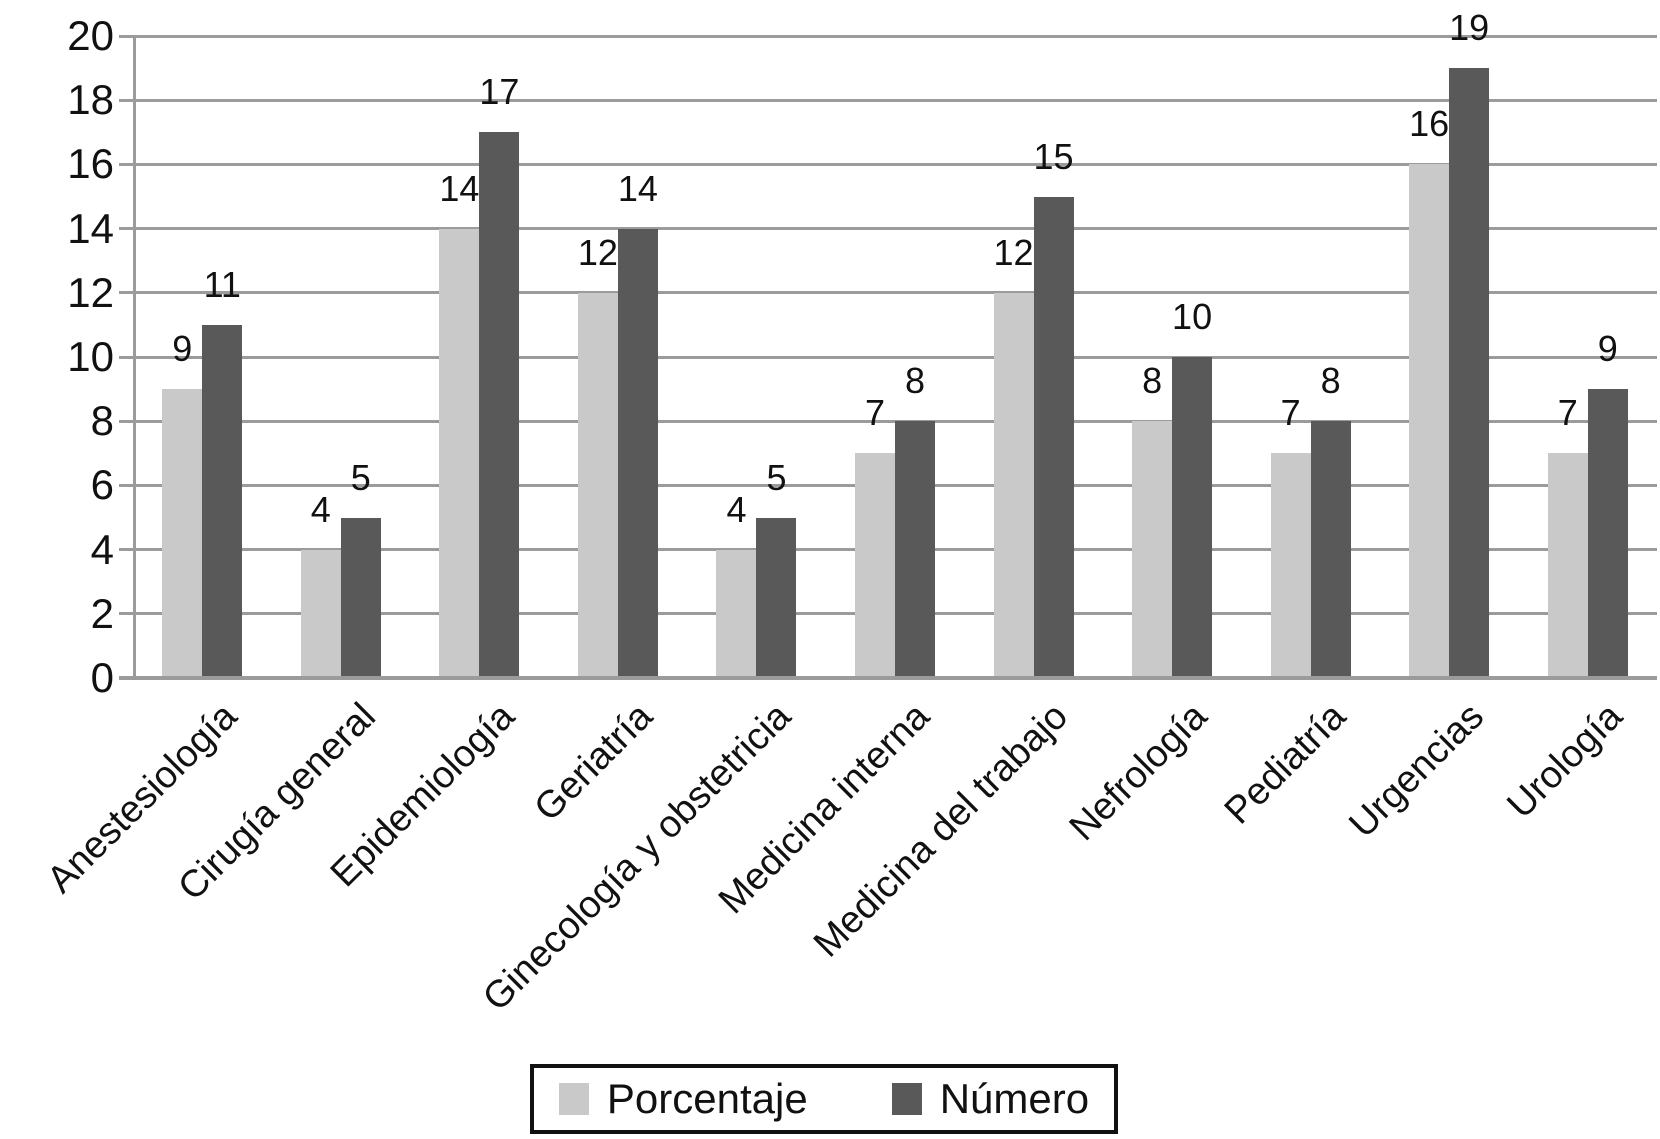 The height and width of the screenshot is (1139, 1660). Describe the element at coordinates (941, 830) in the screenshot. I see `x-category-label-7: Medicina del trabajo` at that location.